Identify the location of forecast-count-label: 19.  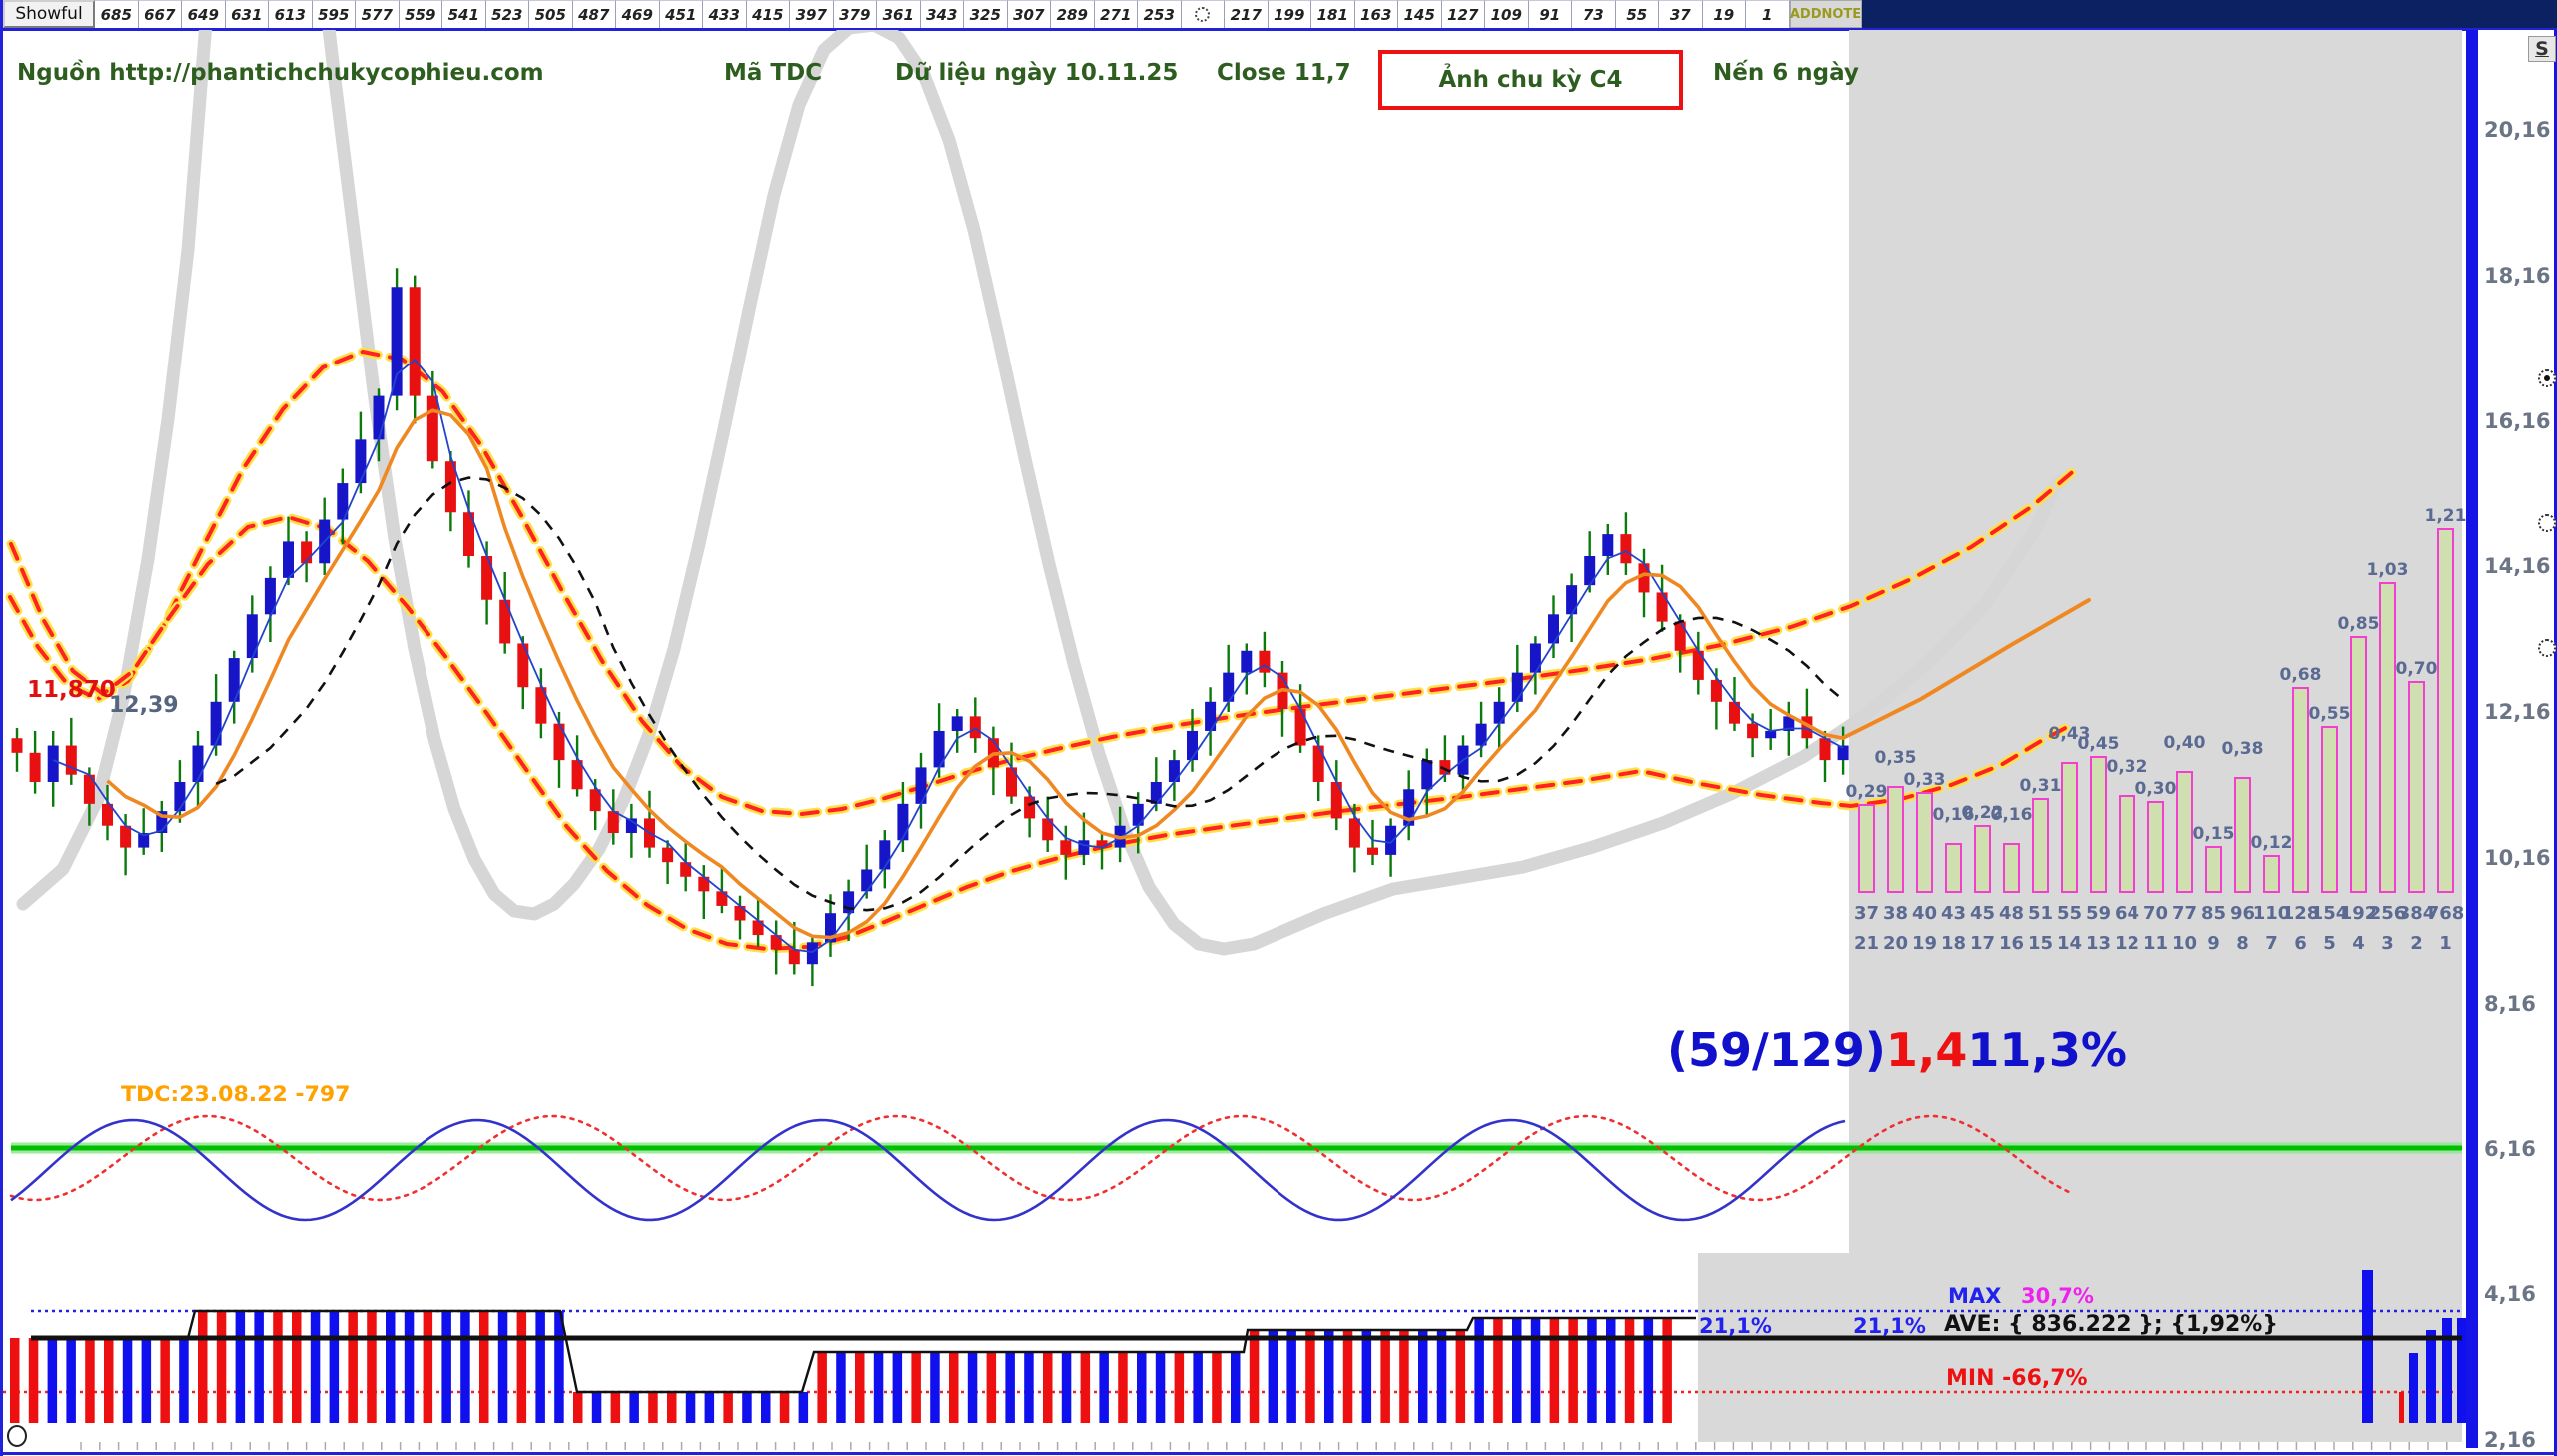
(1924, 943).